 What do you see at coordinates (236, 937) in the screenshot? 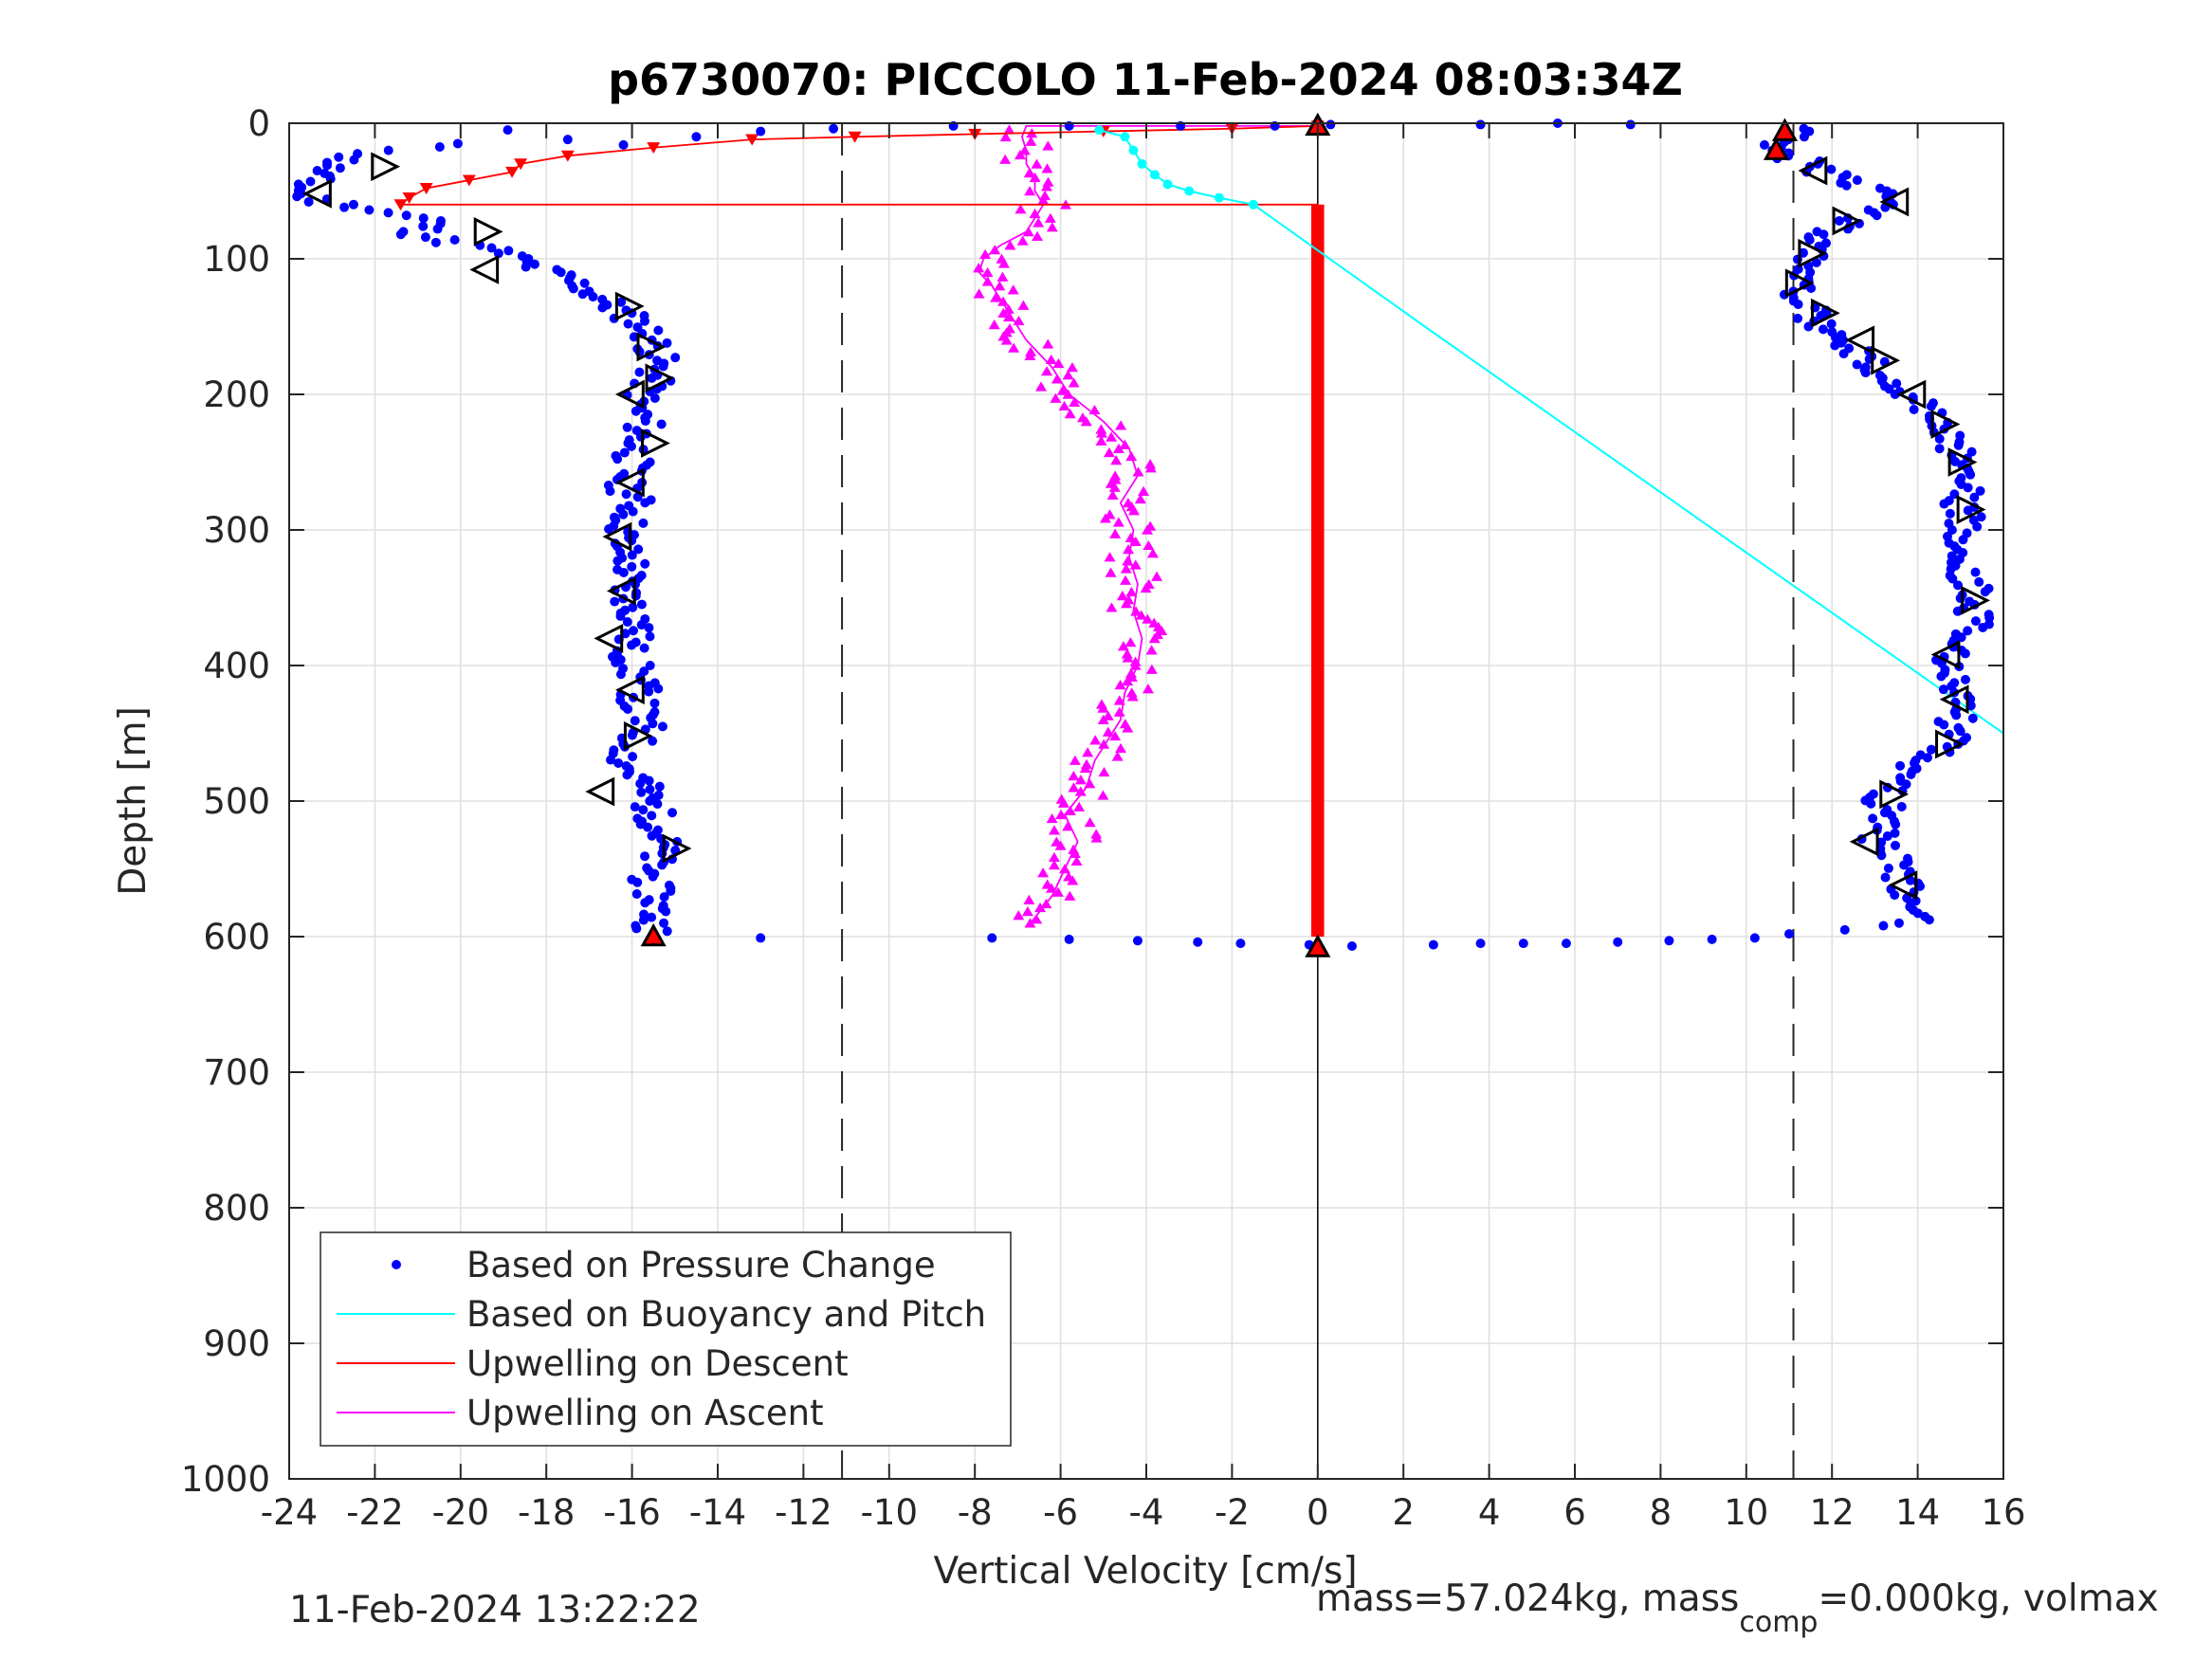
I see `y-tick-label: 600` at bounding box center [236, 937].